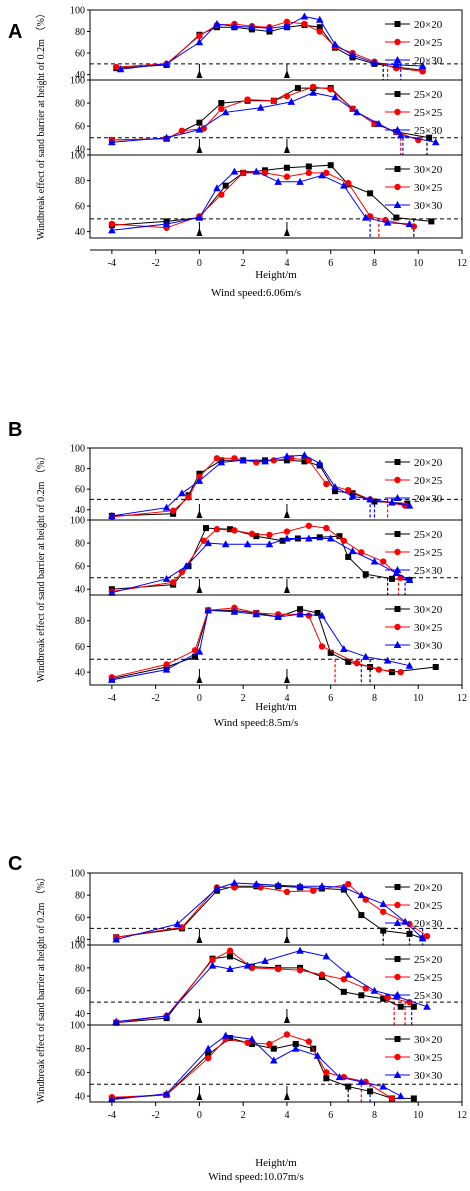  I want to click on legend-entry: 20×30, so click(428, 924).